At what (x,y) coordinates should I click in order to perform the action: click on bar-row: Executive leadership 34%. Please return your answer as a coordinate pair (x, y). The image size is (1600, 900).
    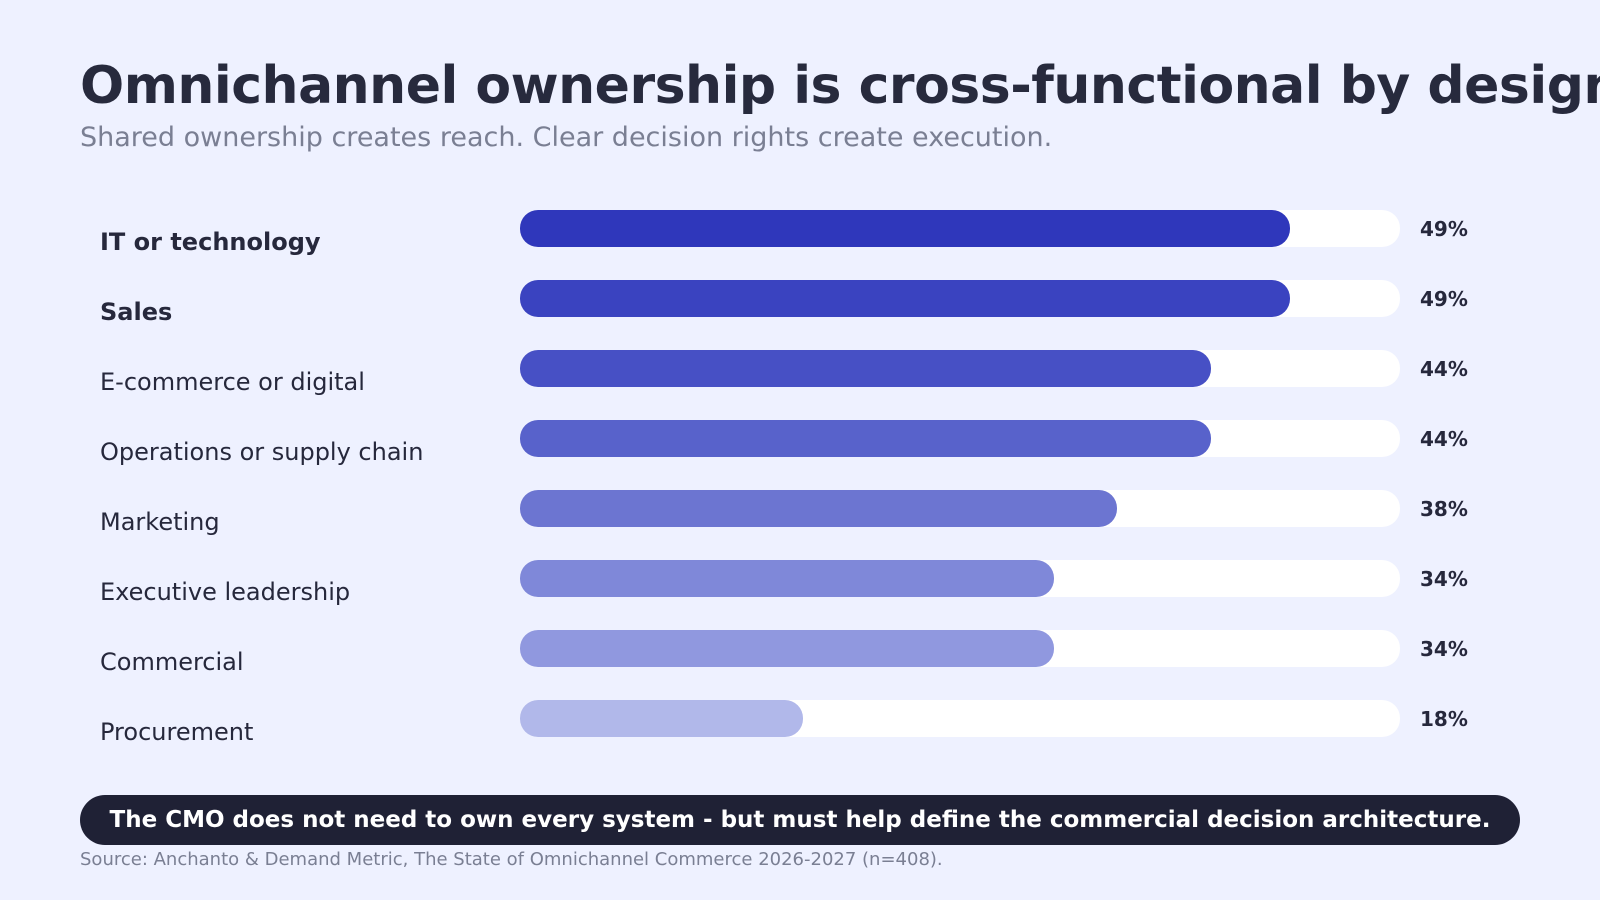
    Looking at the image, I should click on (800, 595).